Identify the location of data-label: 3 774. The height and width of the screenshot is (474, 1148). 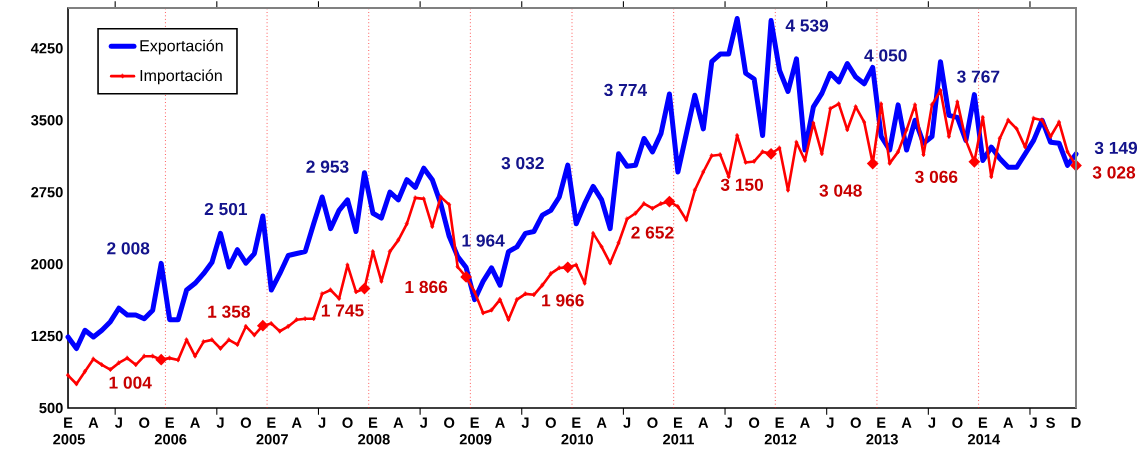
(625, 90).